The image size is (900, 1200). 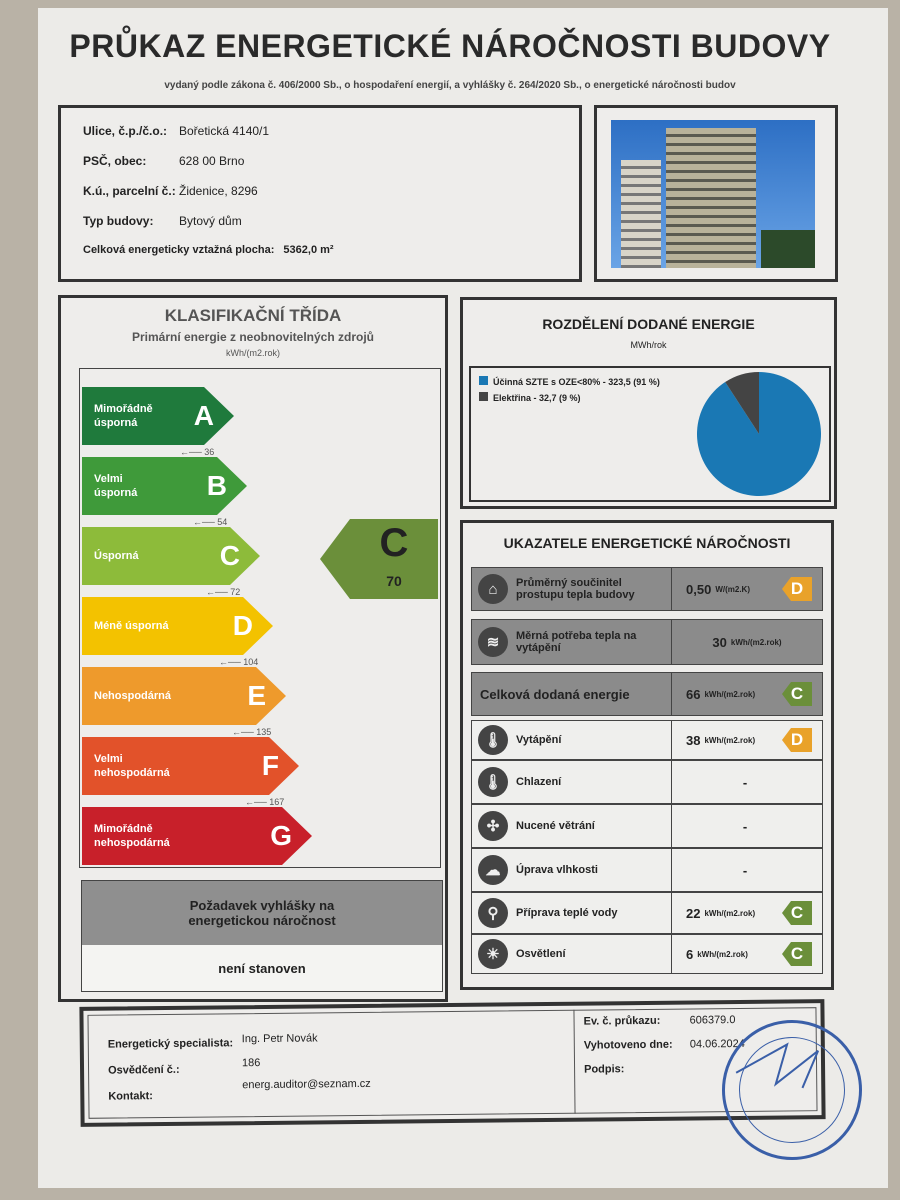 I want to click on current-class-value: 70, so click(x=394, y=581).